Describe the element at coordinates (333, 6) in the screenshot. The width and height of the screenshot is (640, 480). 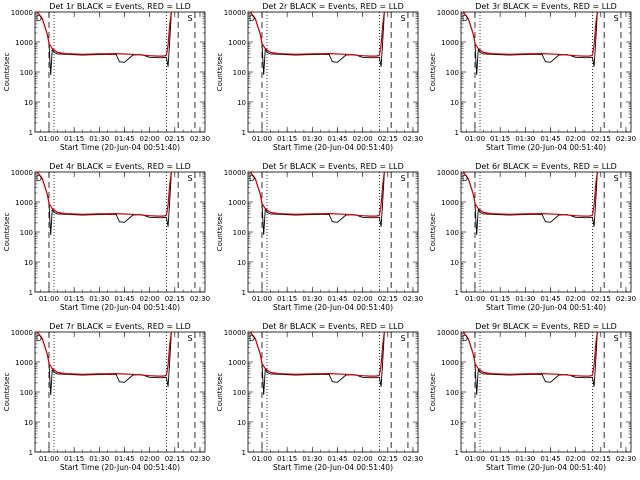
I see `plot-title: Det 2r BLACK = Events, RED = LLD` at that location.